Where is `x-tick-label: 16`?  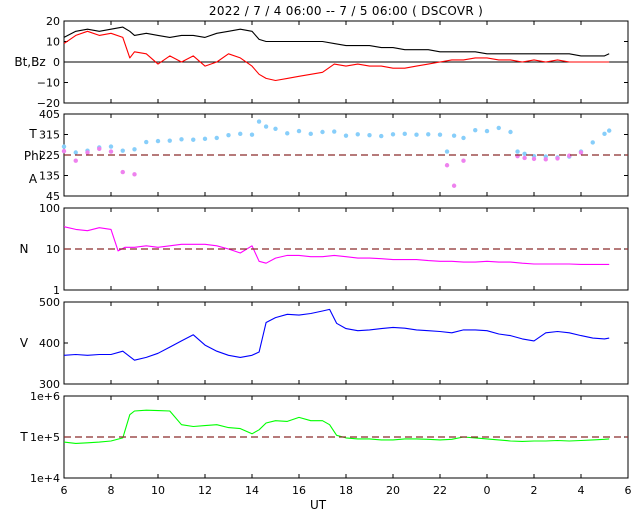 x-tick-label: 16 is located at coordinates (299, 490).